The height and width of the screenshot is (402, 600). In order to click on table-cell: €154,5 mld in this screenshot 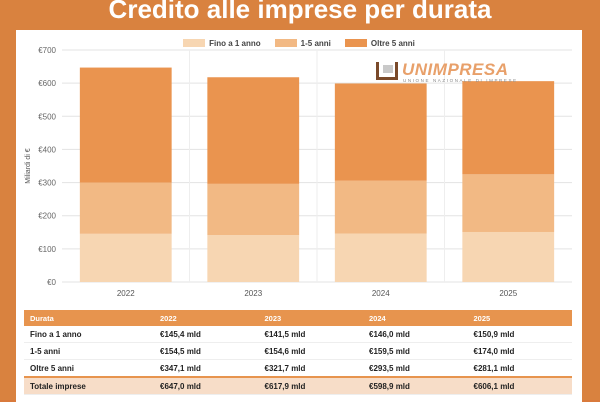, I will do `click(206, 351)`.